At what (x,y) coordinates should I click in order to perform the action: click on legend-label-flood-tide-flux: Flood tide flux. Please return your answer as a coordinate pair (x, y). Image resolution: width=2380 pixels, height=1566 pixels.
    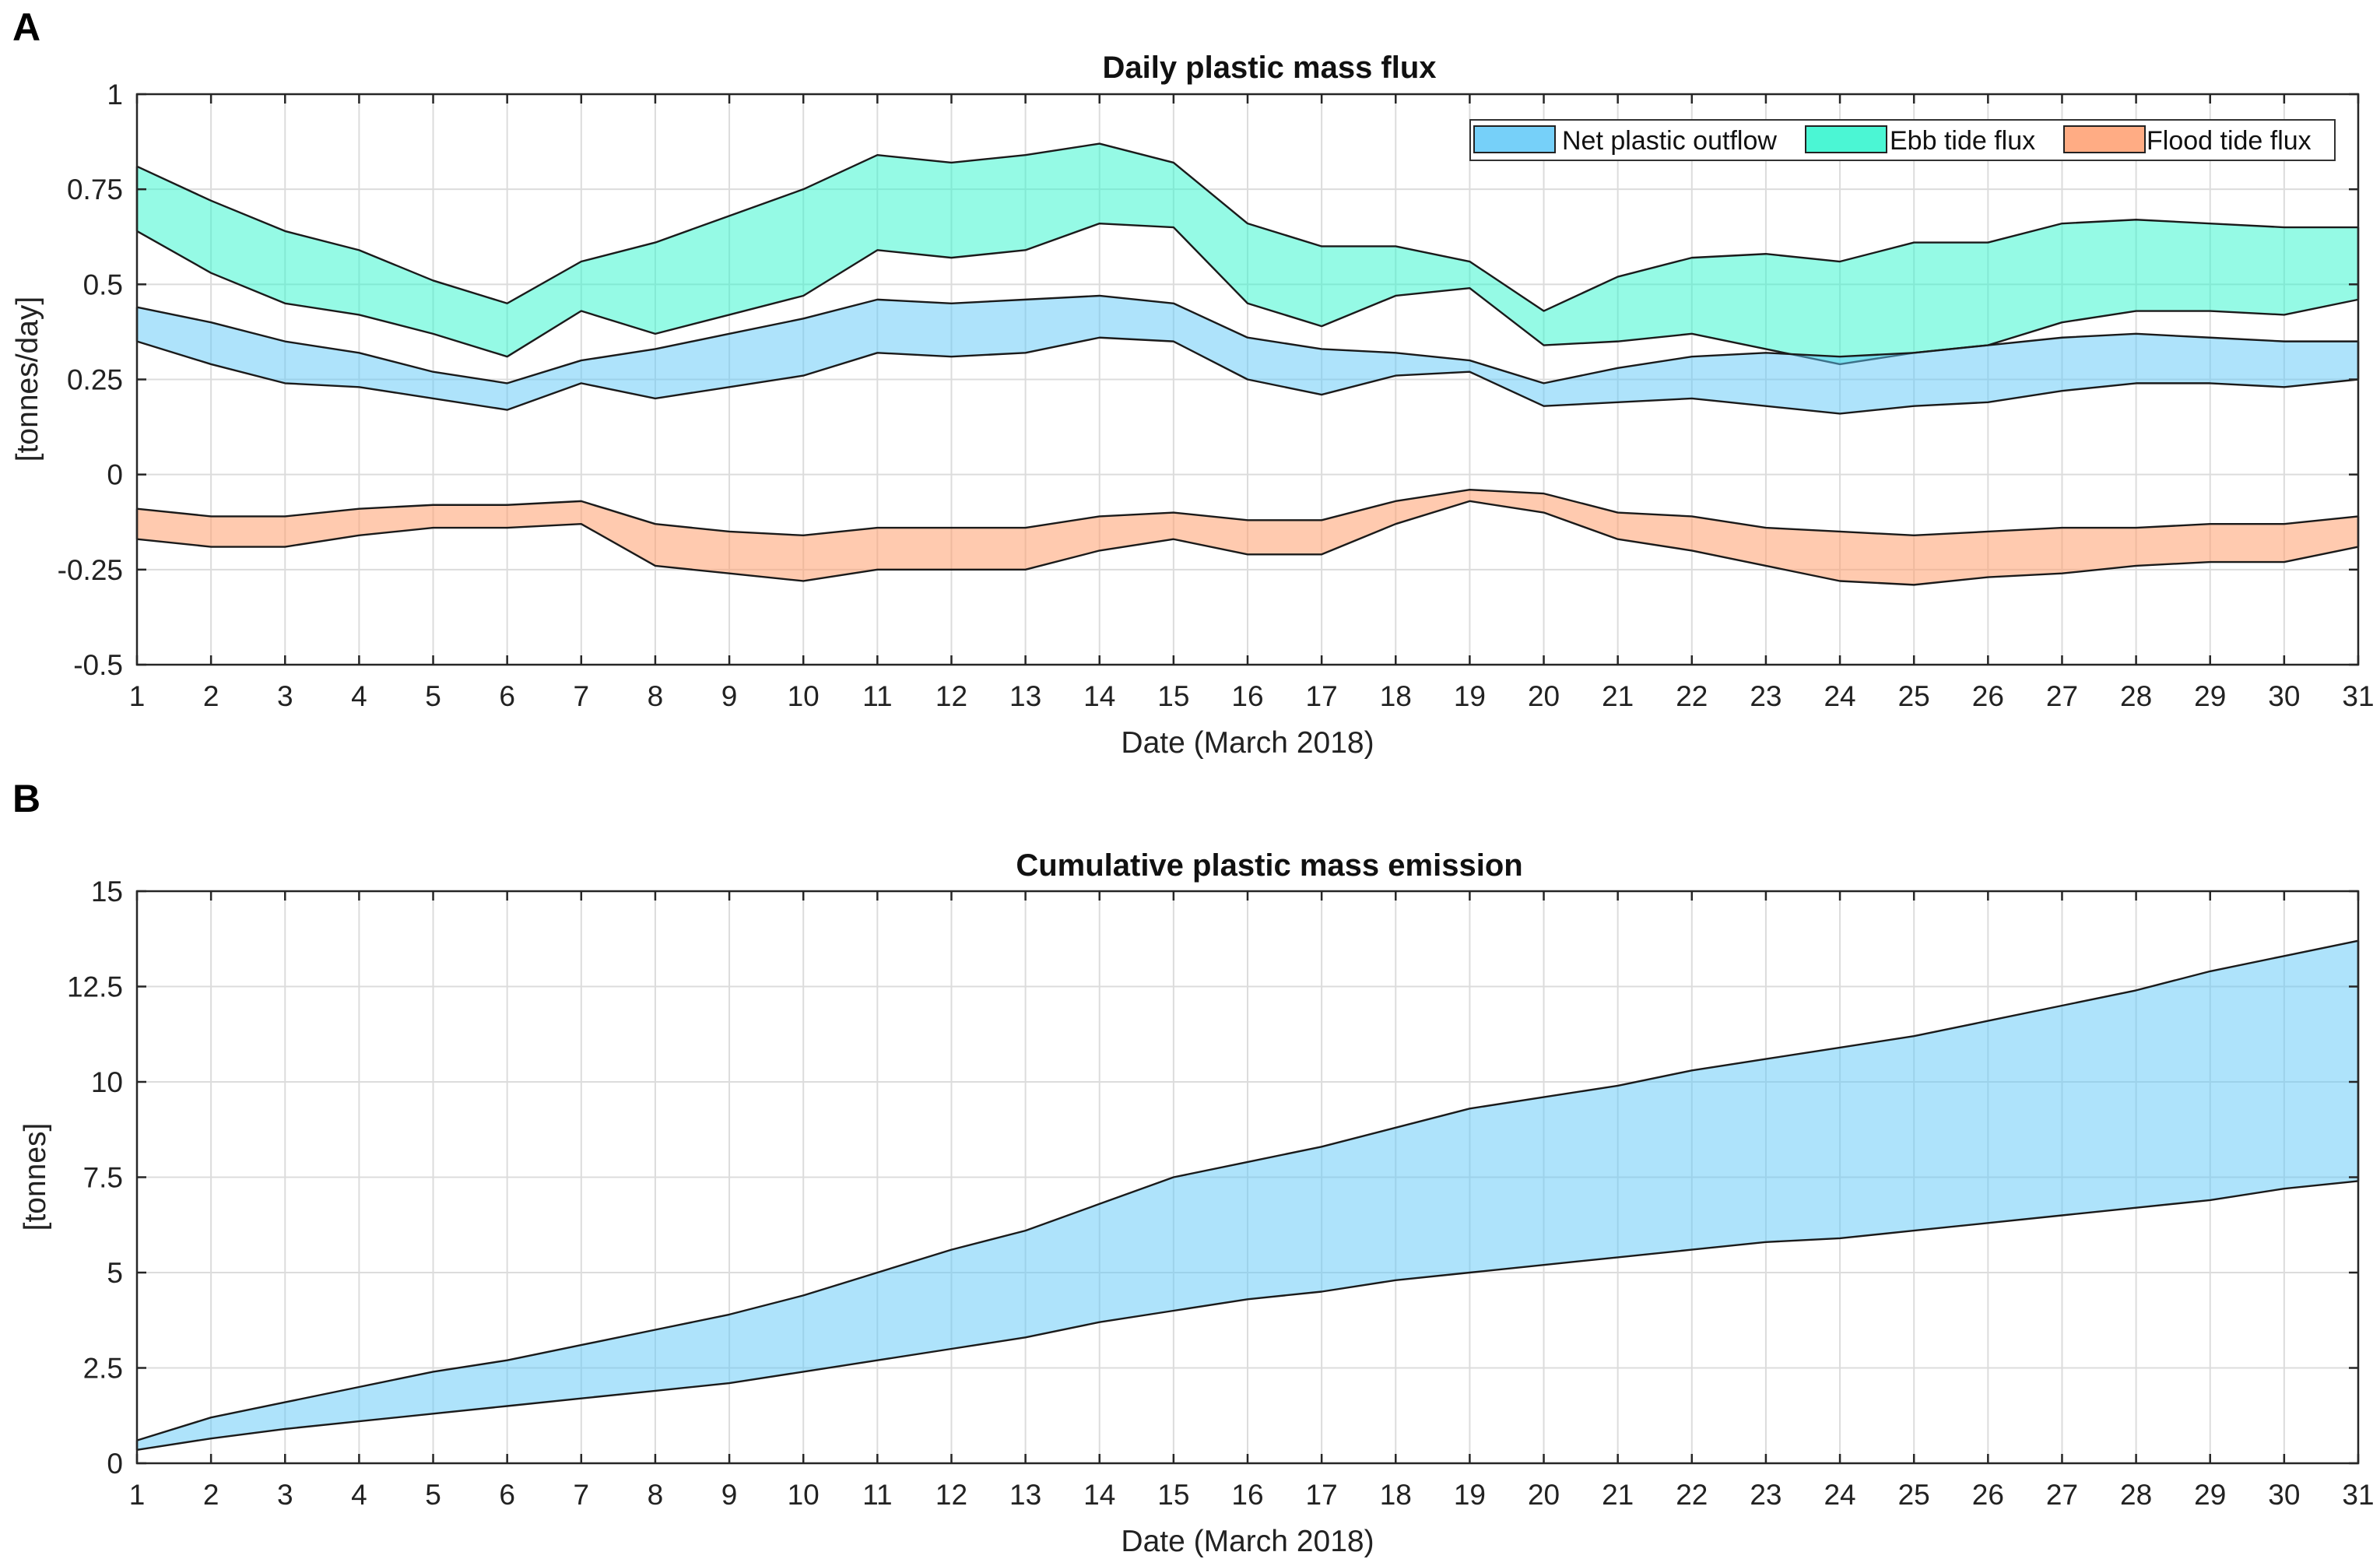
    Looking at the image, I should click on (2229, 141).